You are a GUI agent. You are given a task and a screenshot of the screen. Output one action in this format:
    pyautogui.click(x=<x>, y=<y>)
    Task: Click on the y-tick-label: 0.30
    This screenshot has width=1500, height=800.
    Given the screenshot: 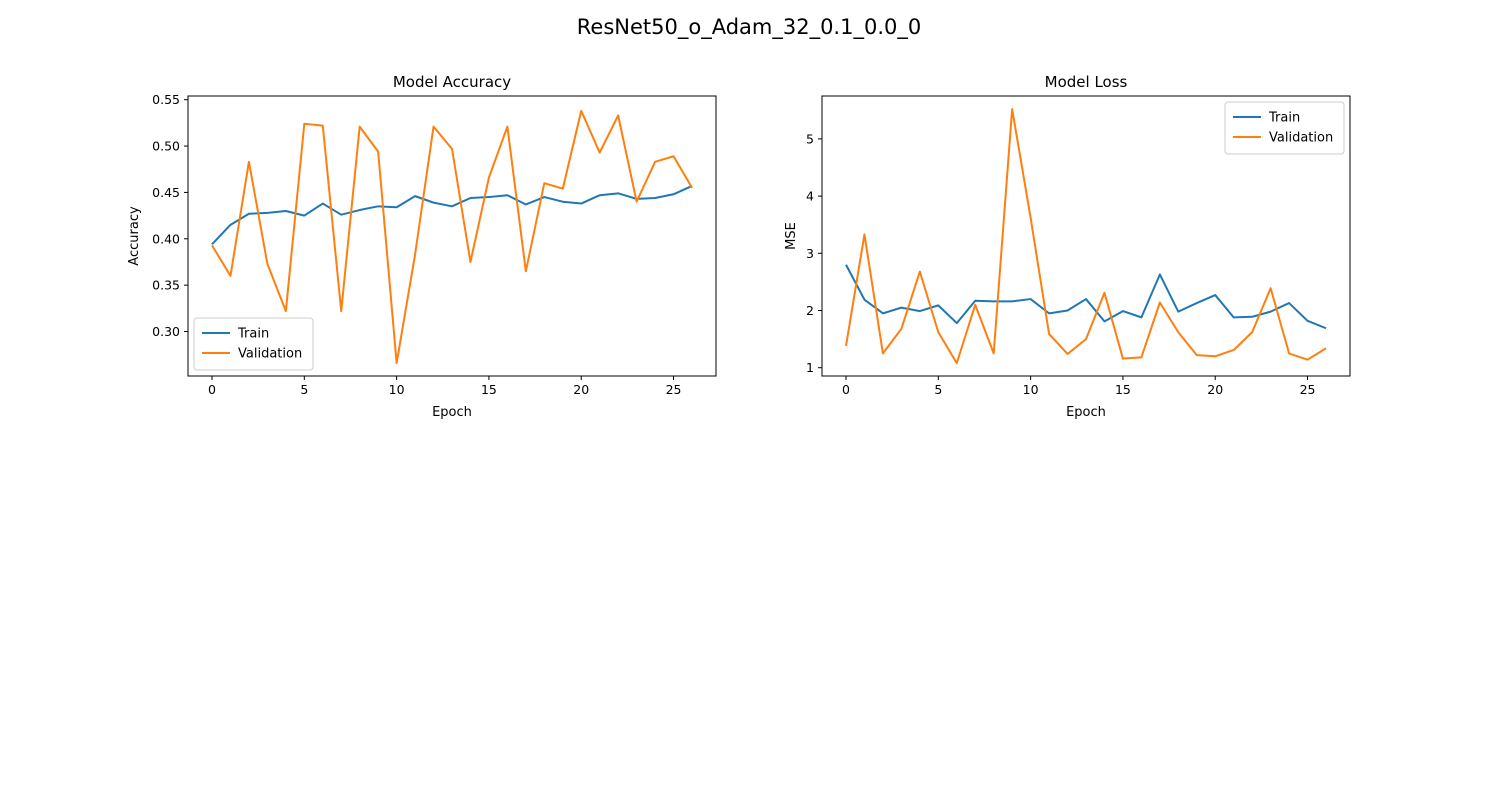 What is the action you would take?
    pyautogui.click(x=166, y=331)
    